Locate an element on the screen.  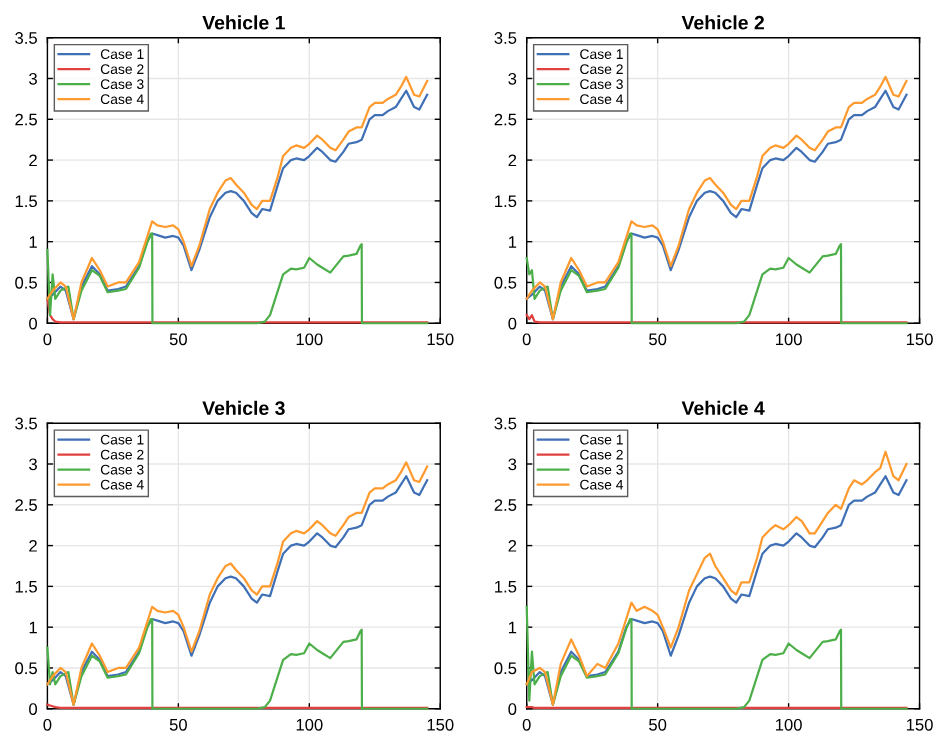
chart-title: Vehicle 3 is located at coordinates (243, 408).